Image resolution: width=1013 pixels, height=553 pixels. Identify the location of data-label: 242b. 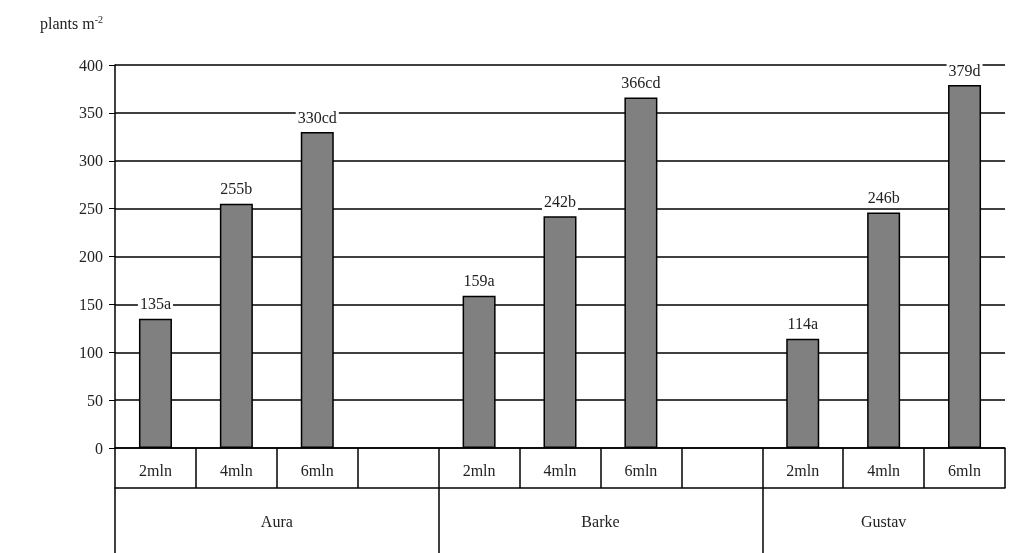
(560, 201).